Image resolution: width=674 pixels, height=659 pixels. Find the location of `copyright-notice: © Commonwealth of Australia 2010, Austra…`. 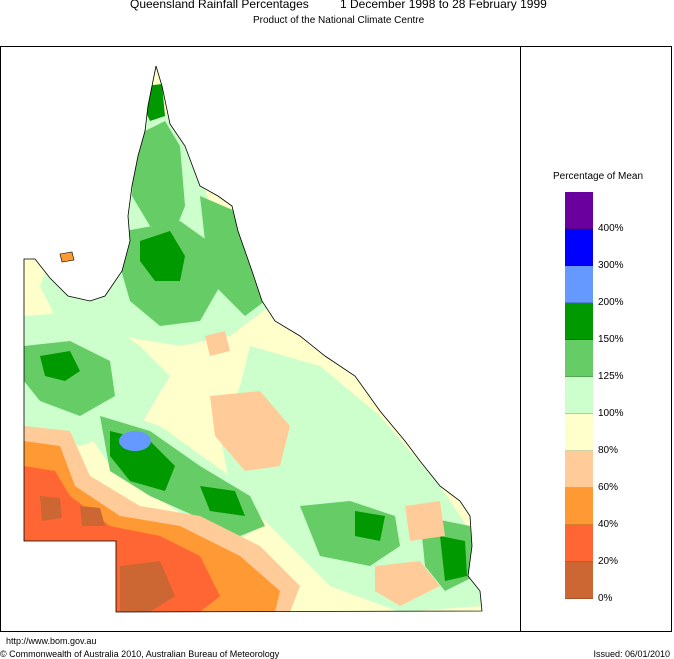

copyright-notice: © Commonwealth of Australia 2010, Austra… is located at coordinates (140, 654).